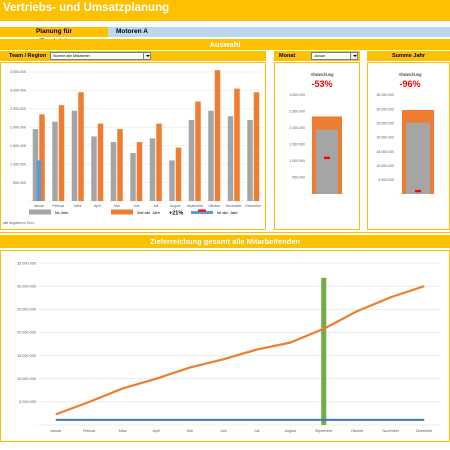  Describe the element at coordinates (409, 84) in the screenshot. I see `deviation-value: -96%` at that location.